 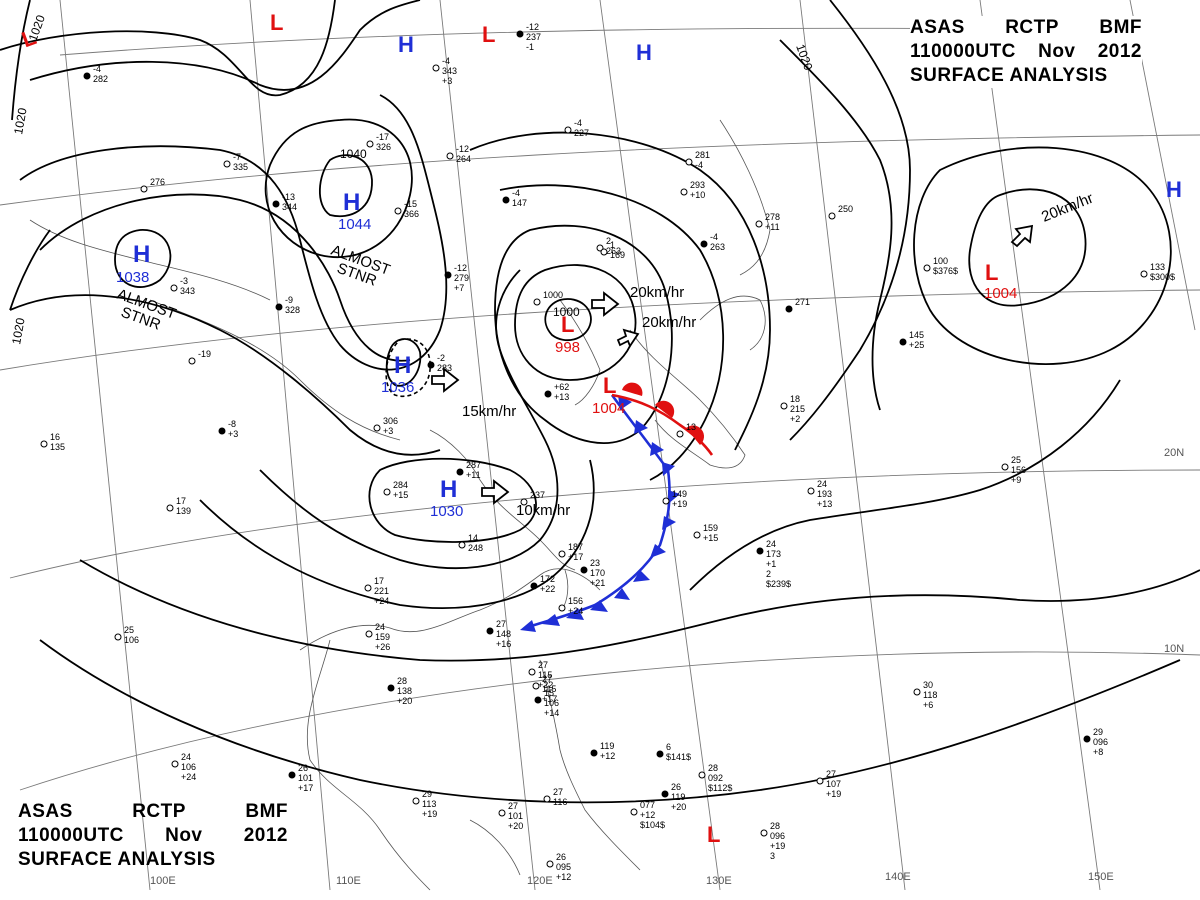 What do you see at coordinates (55, 437) in the screenshot?
I see `station-reading: 16` at bounding box center [55, 437].